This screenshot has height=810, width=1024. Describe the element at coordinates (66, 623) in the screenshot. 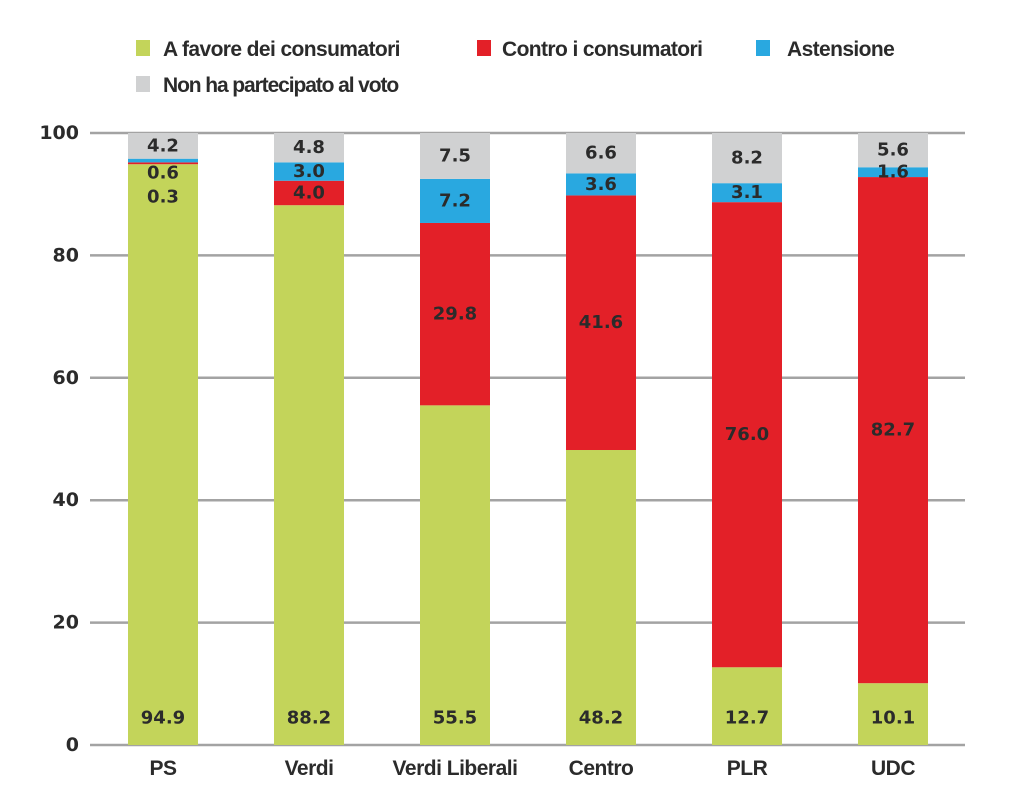

I see `y-tick-label-20: 20` at that location.